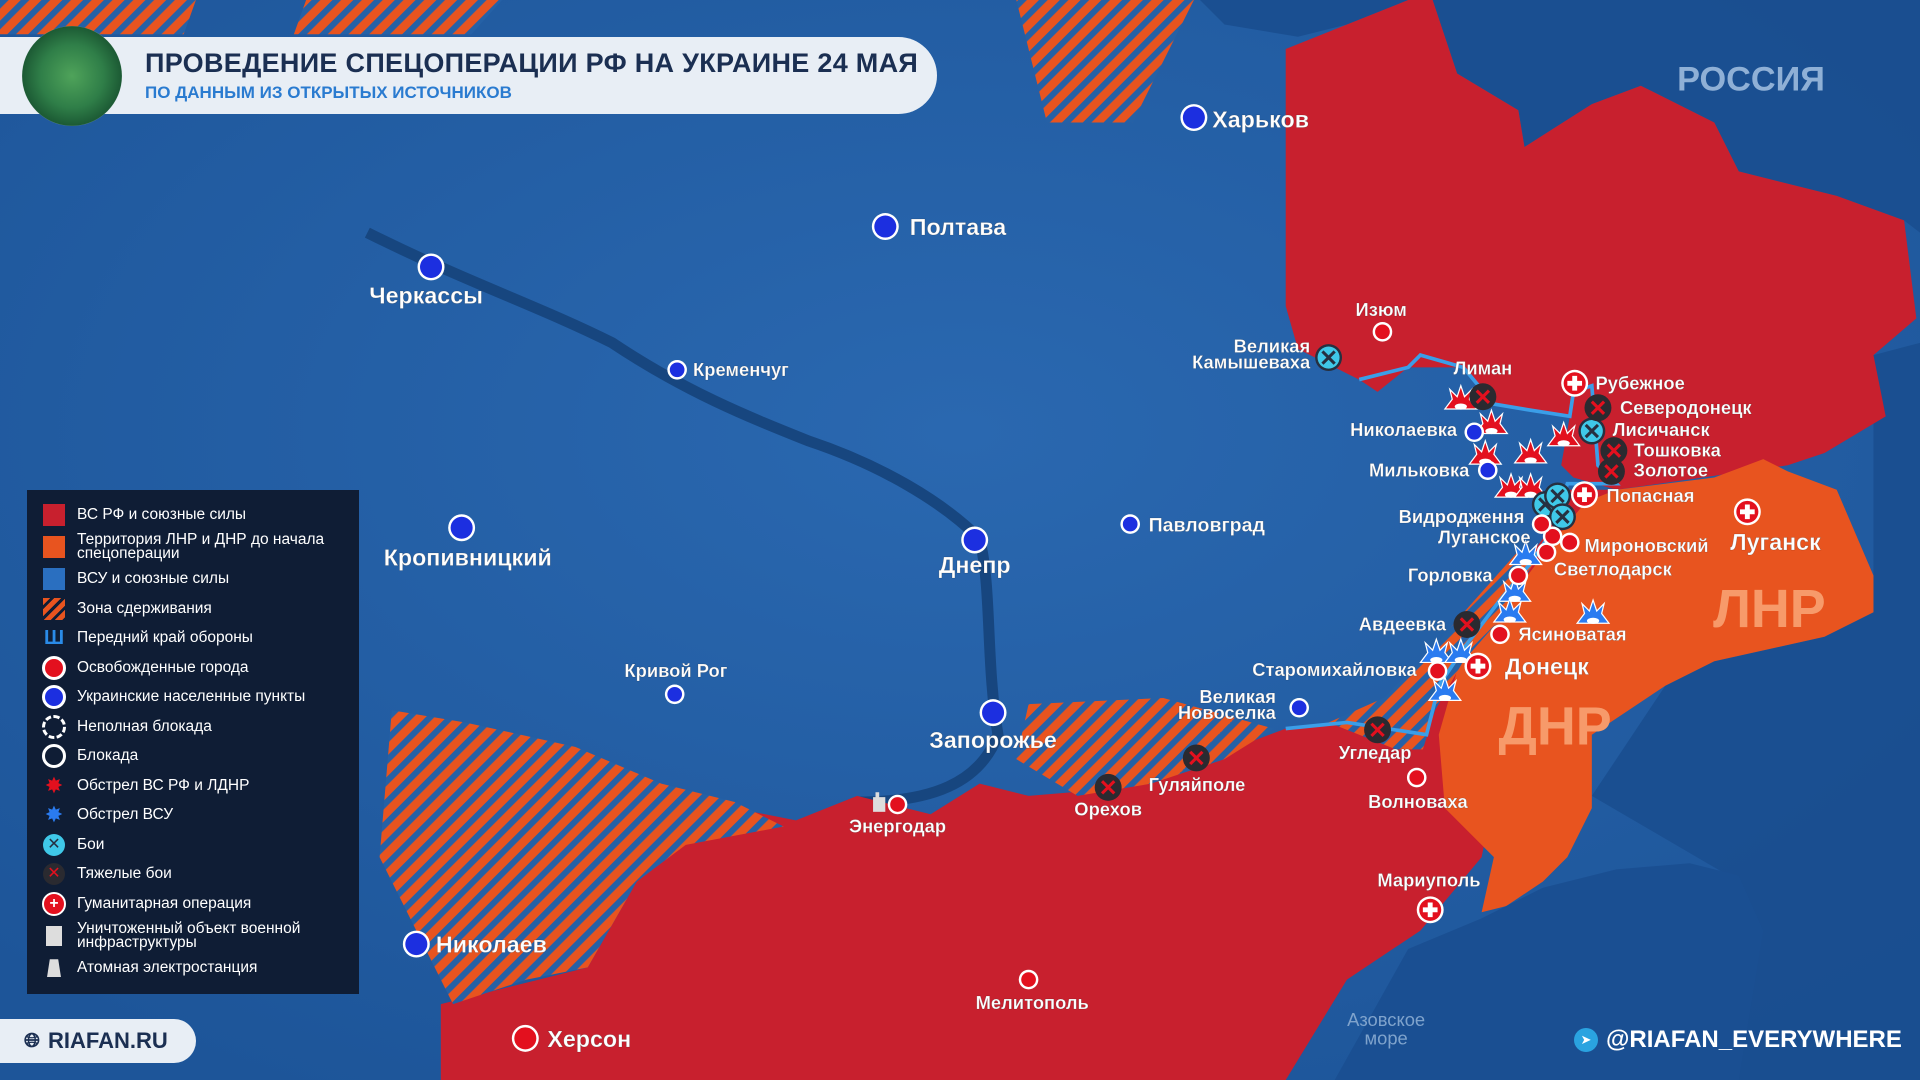  Describe the element at coordinates (1381, 309) in the screenshot. I see `city-label: Изюм` at that location.